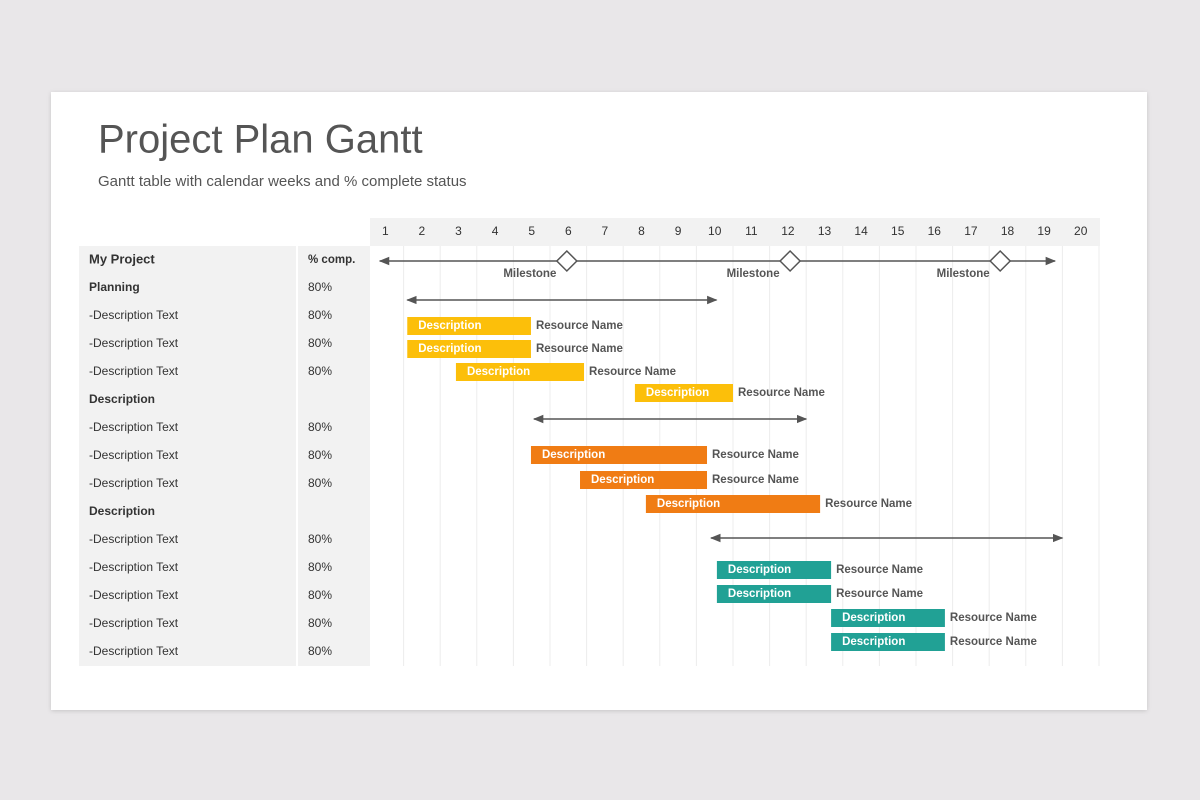 The image size is (1200, 800). I want to click on title: Project Plan Gantt, so click(260, 140).